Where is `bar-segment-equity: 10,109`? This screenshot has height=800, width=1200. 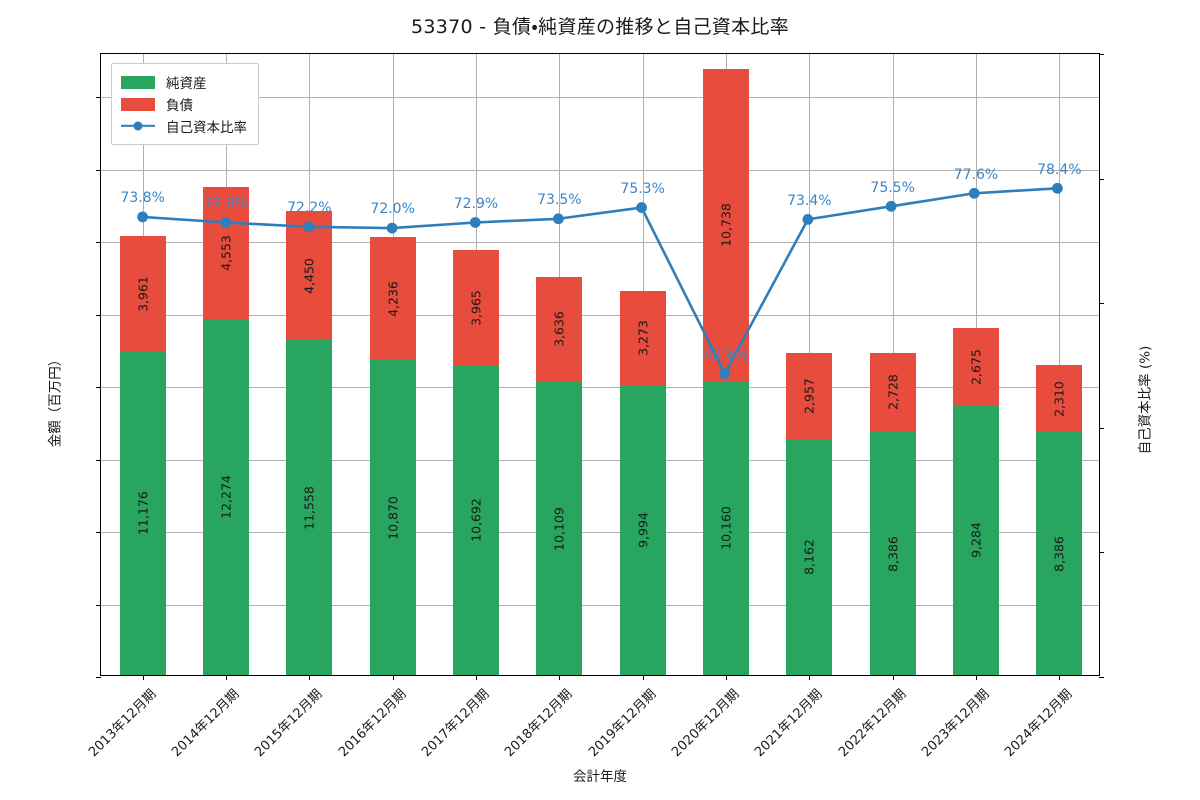 bar-segment-equity: 10,109 is located at coordinates (559, 528).